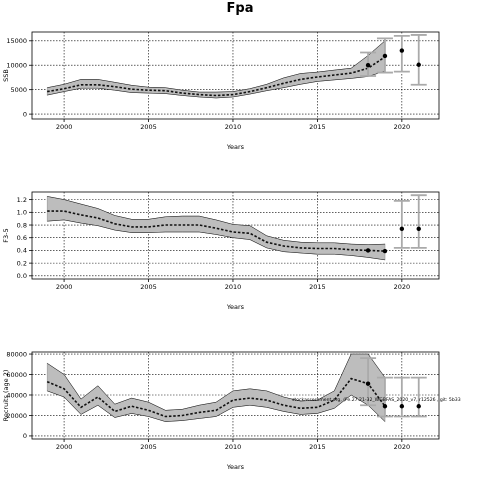 This screenshot has height=480, width=480. I want to click on y-tick-label: 40000, so click(16, 395).